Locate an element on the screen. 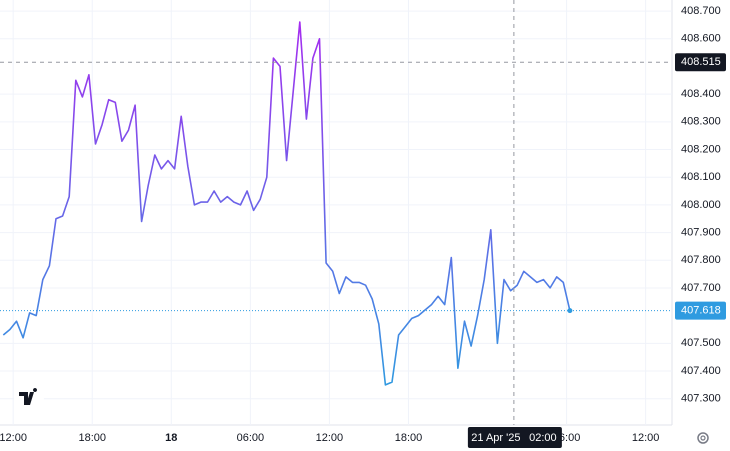  crosshair-x-box is located at coordinates (514, 437).